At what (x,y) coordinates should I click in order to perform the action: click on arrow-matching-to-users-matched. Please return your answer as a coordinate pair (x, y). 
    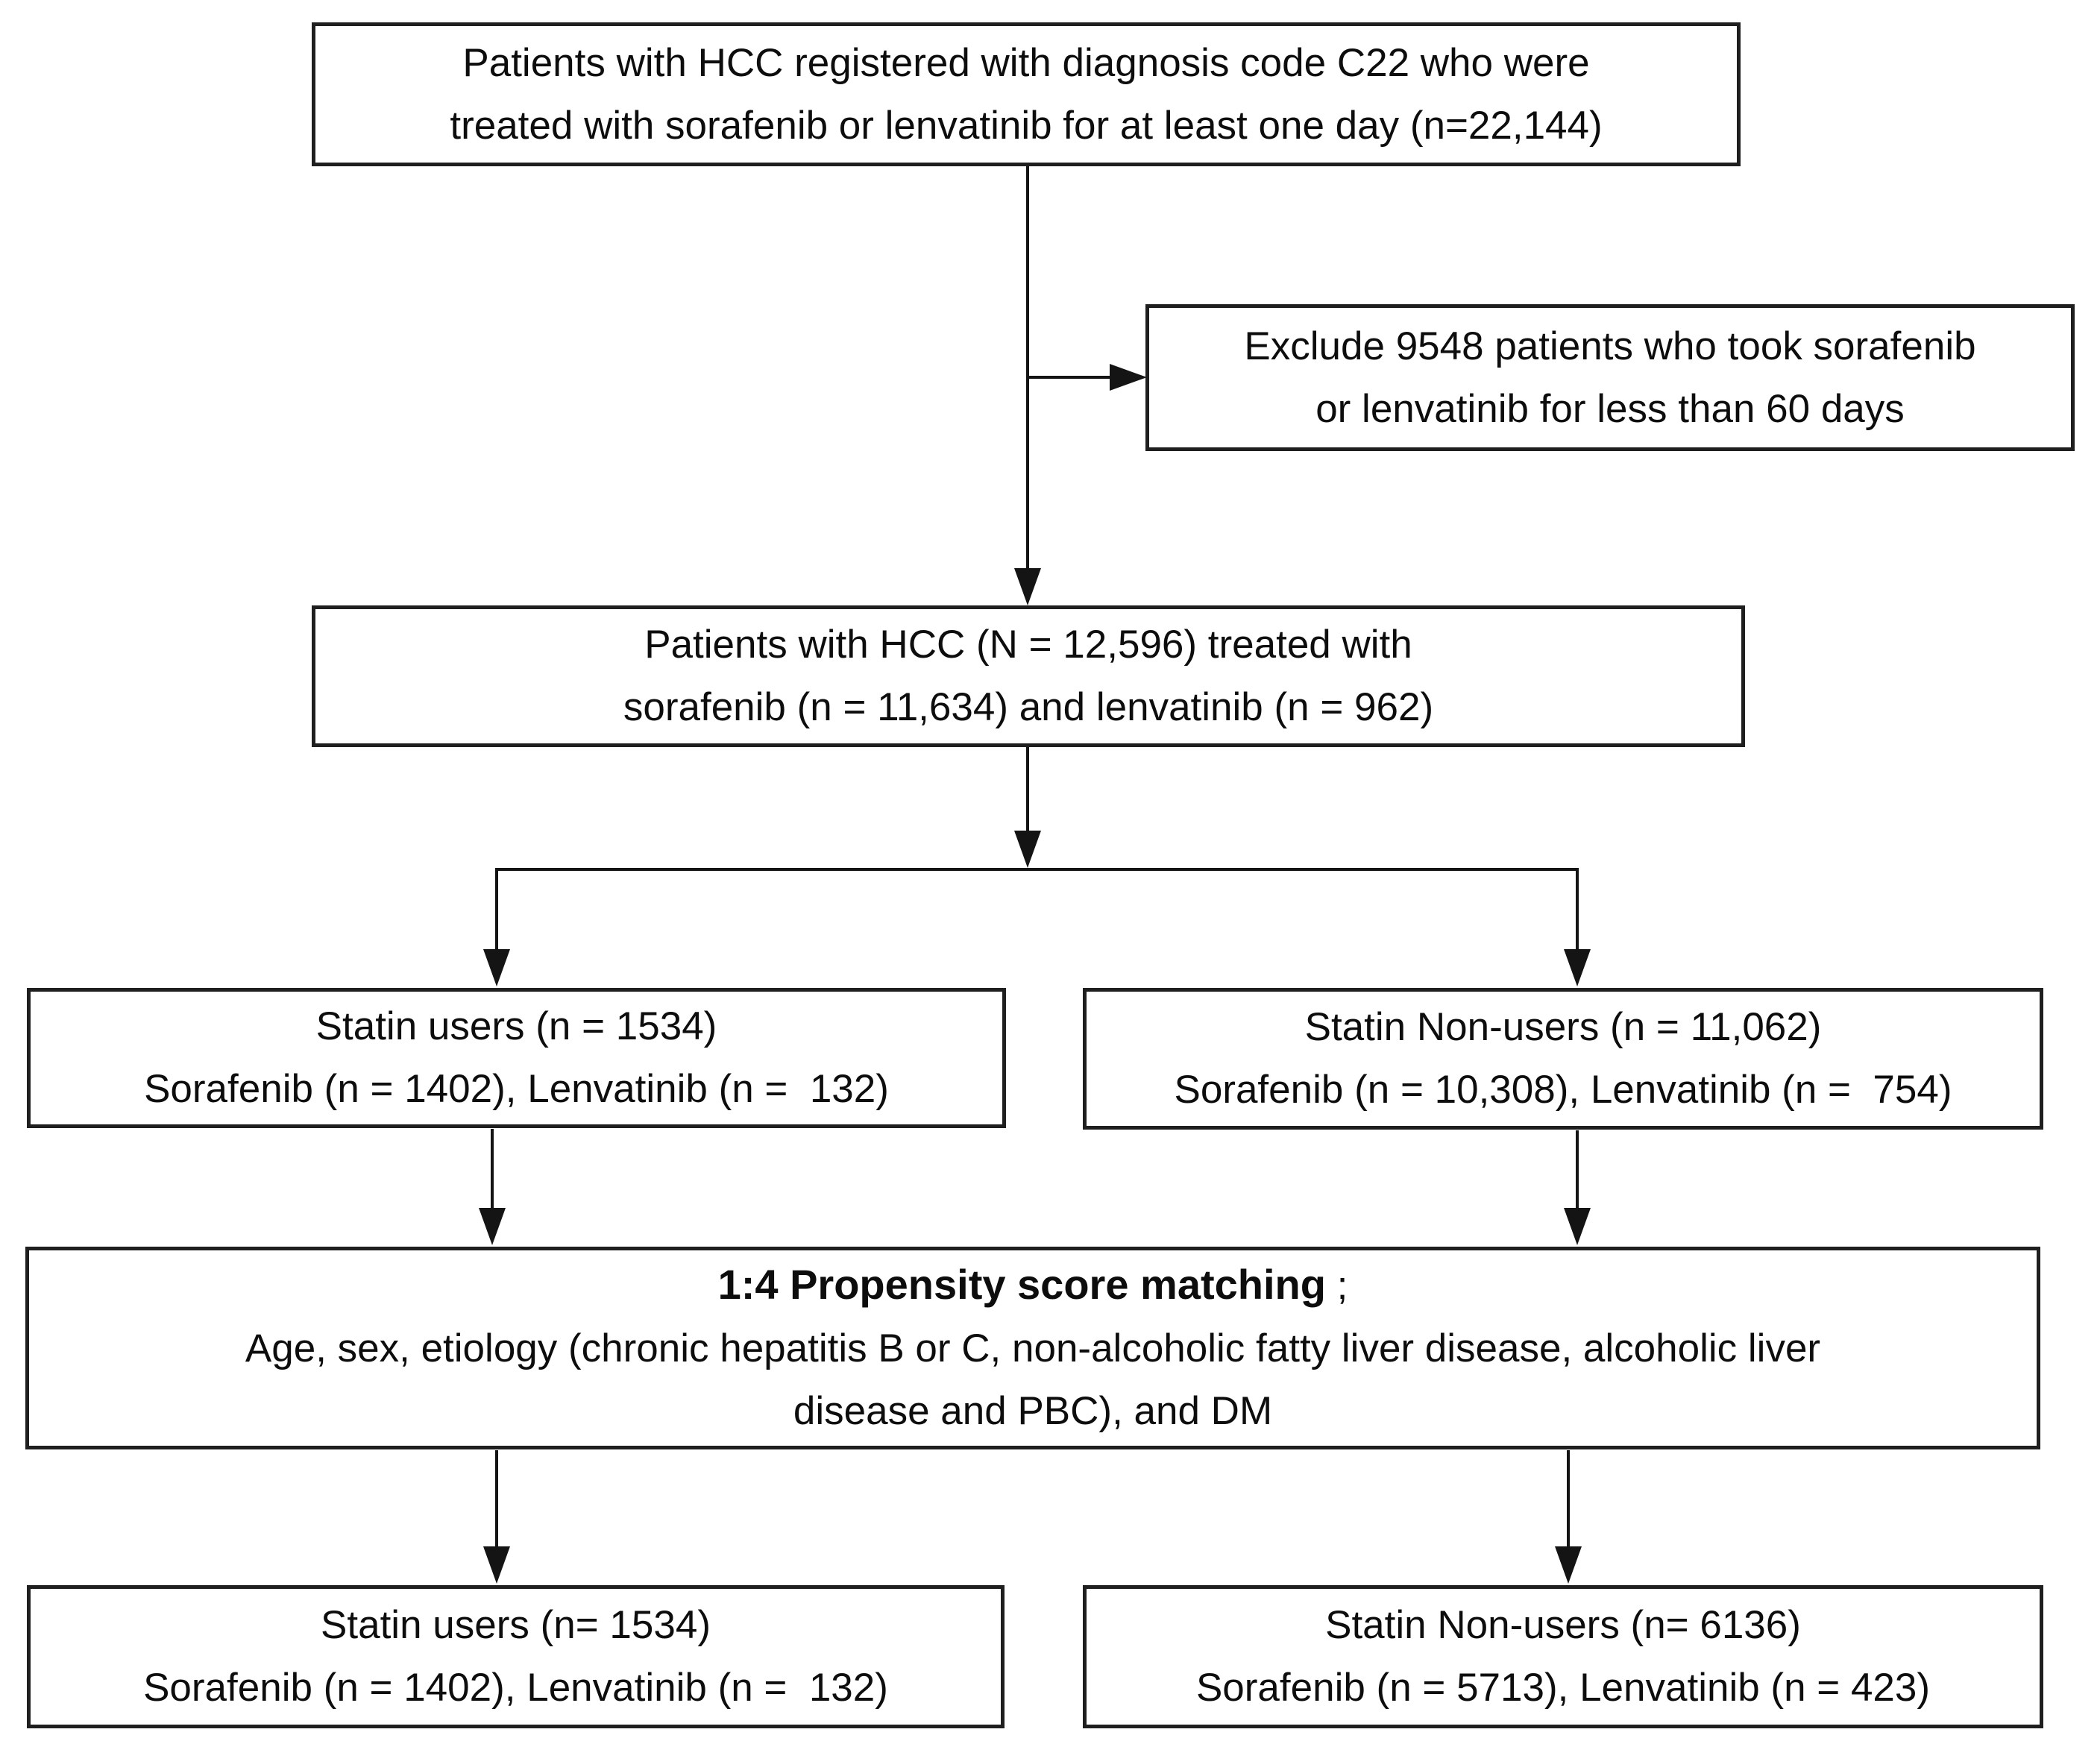
    Looking at the image, I should click on (496, 1517).